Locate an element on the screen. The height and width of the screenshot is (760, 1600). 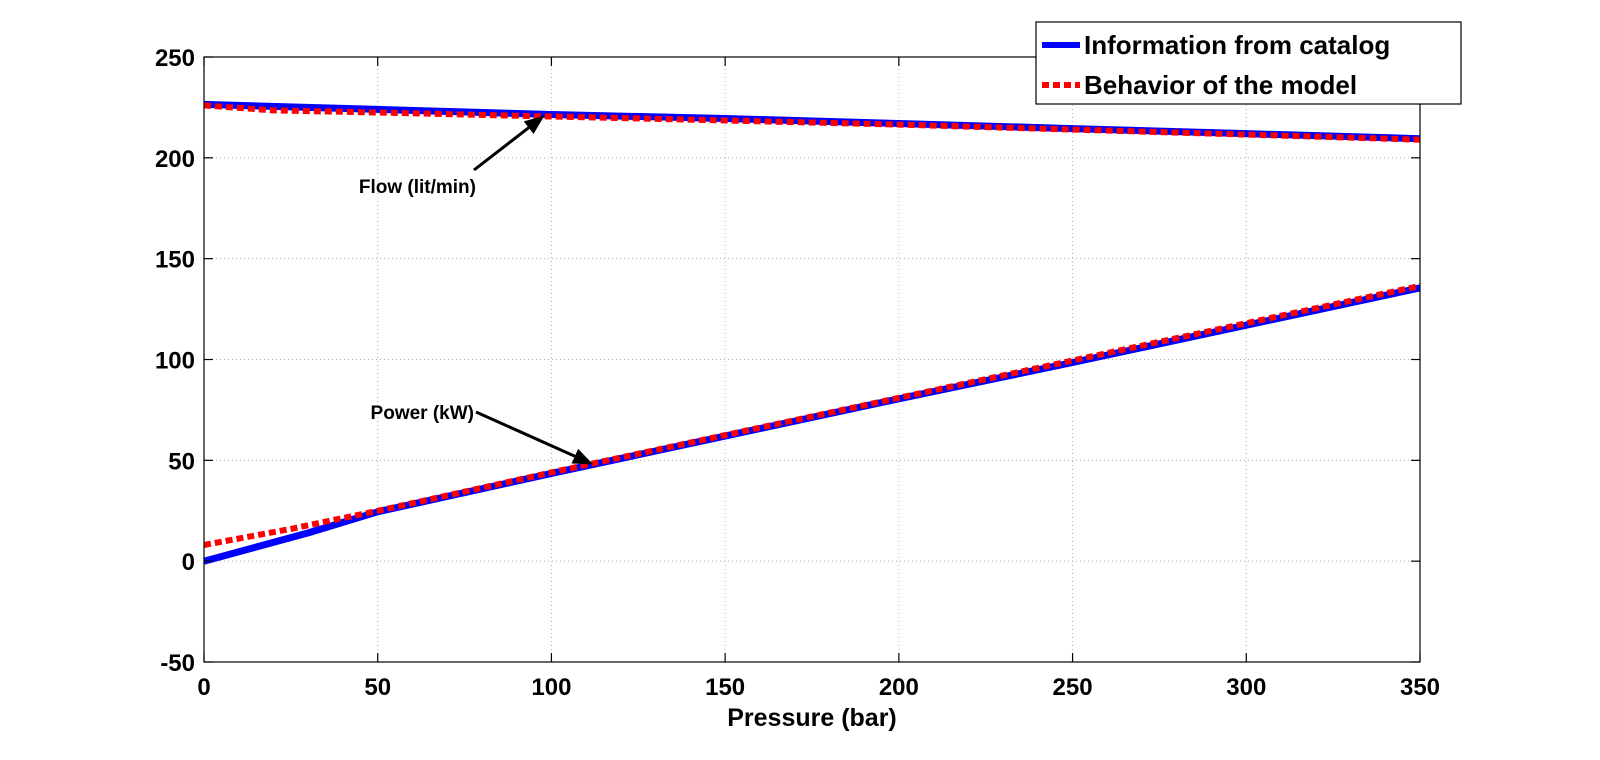
x-tick-label: 250 is located at coordinates (1073, 687).